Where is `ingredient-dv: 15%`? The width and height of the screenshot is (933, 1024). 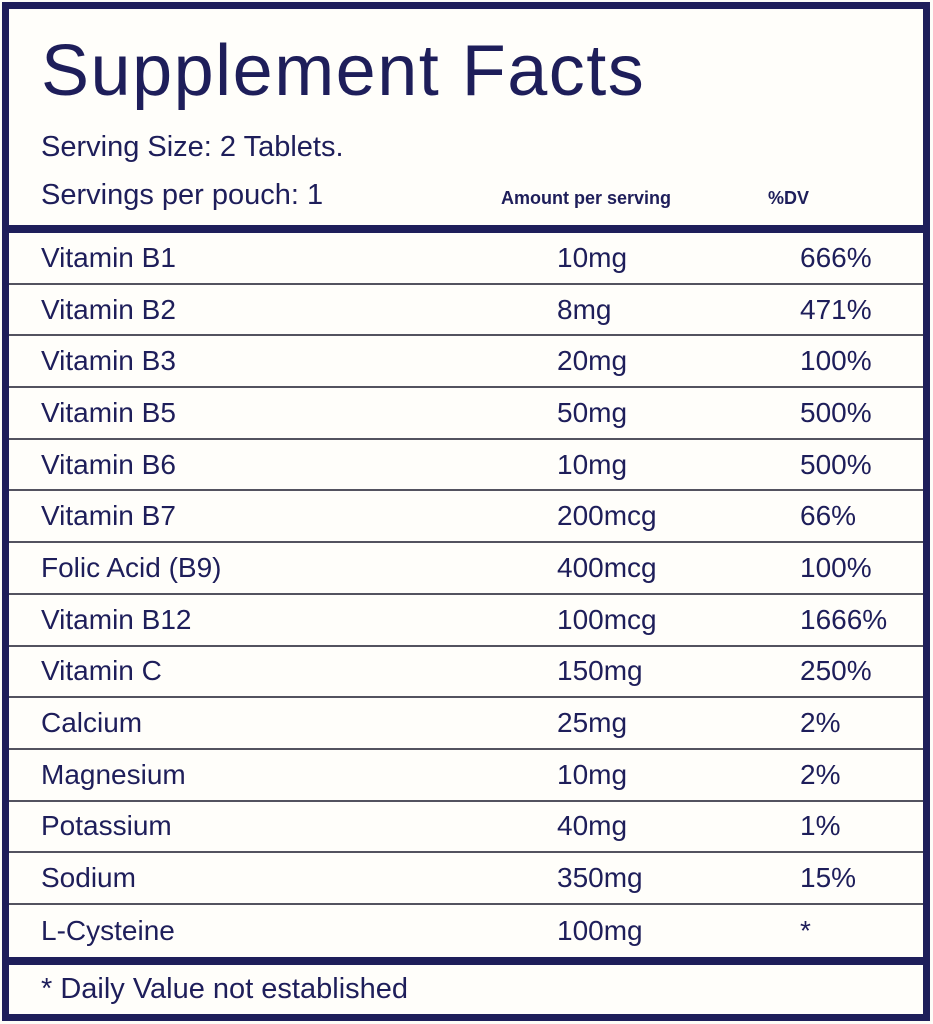 ingredient-dv: 15% is located at coordinates (828, 878).